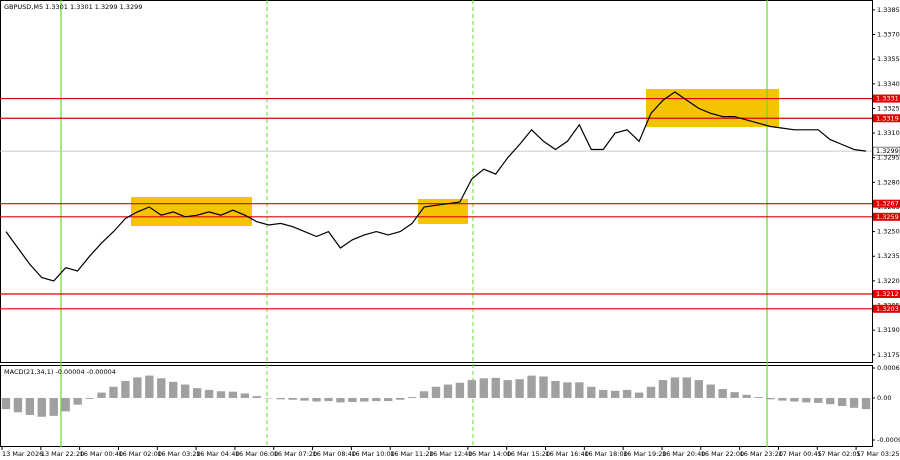  Describe the element at coordinates (62, 454) in the screenshot. I see `x-tick-label: 13 Mar 22:20` at that location.